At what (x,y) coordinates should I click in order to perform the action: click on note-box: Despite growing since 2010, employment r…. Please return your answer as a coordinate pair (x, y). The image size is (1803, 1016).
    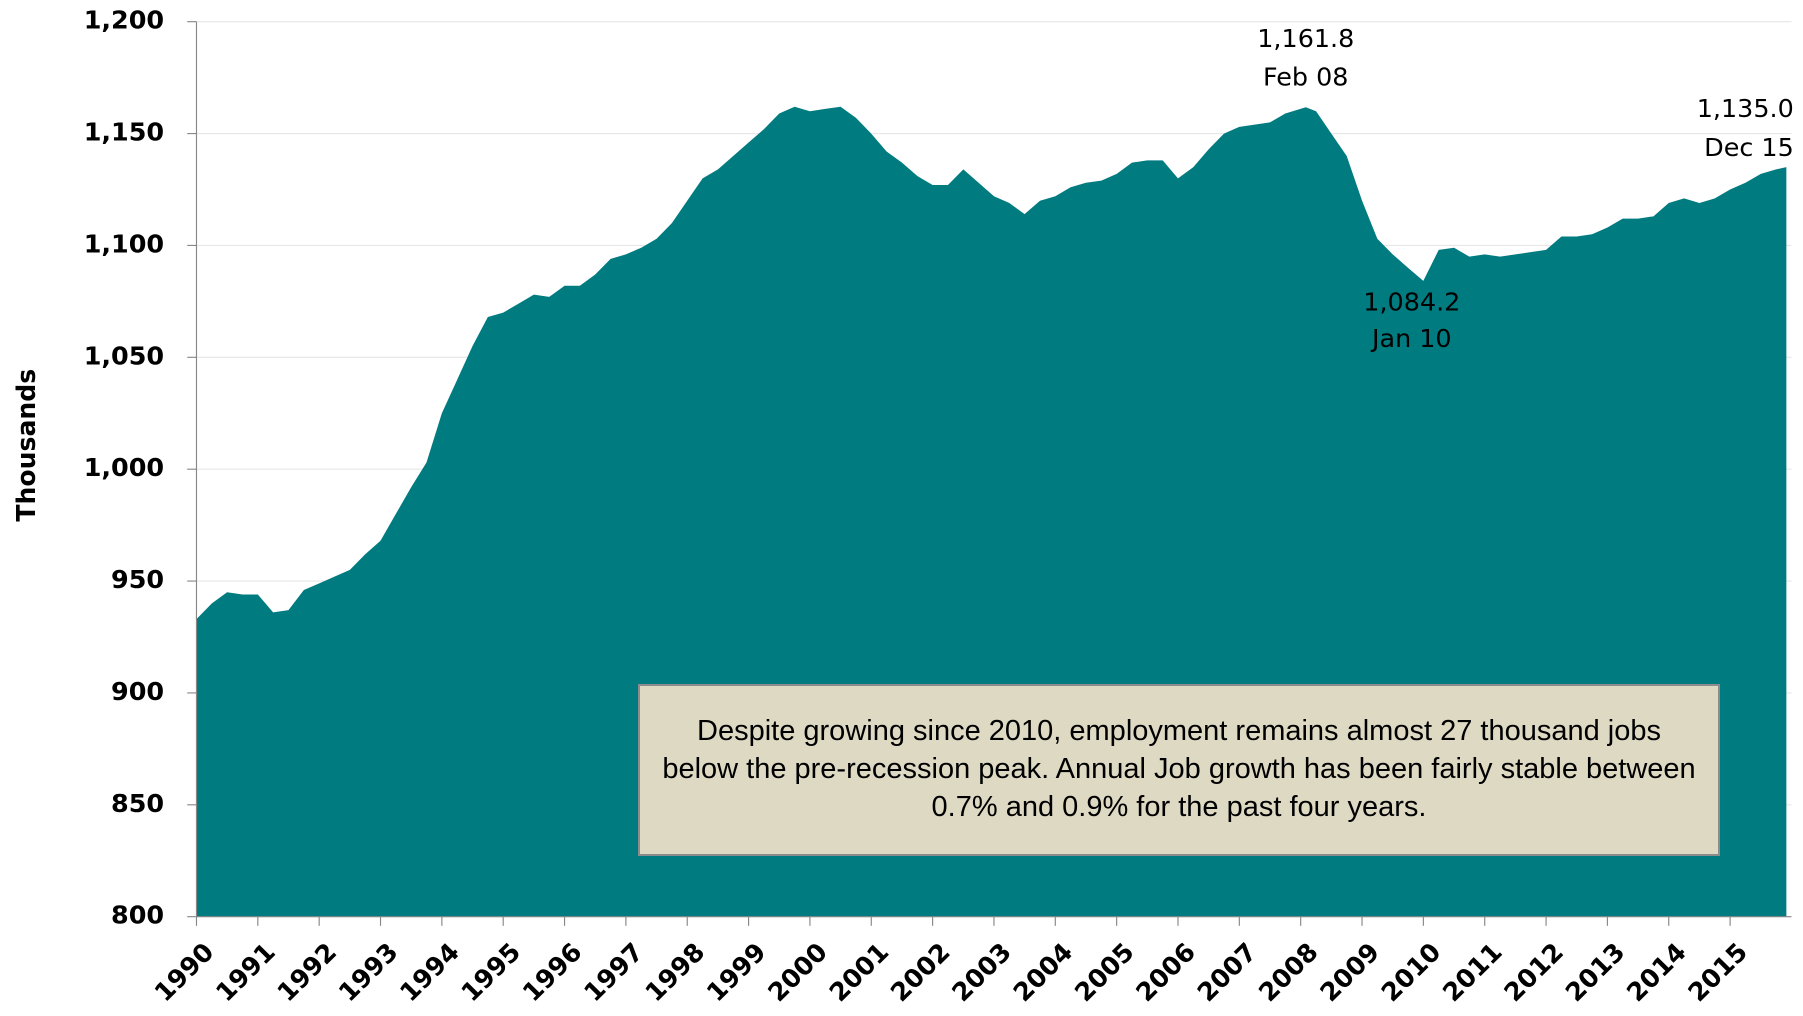
    Looking at the image, I should click on (1179, 770).